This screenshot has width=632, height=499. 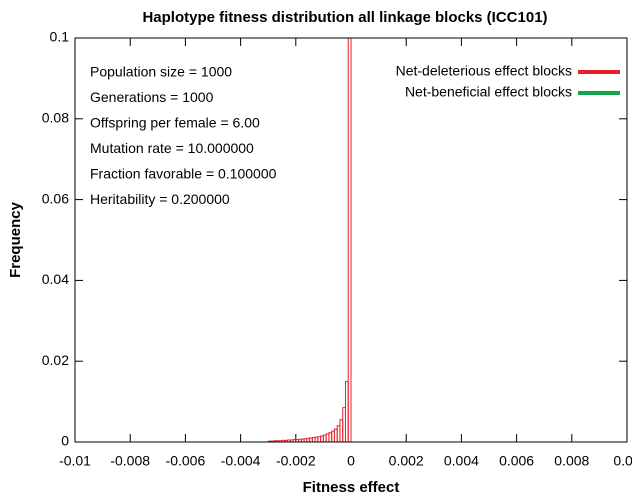 What do you see at coordinates (15, 239) in the screenshot?
I see `y-axis-title: Frequency` at bounding box center [15, 239].